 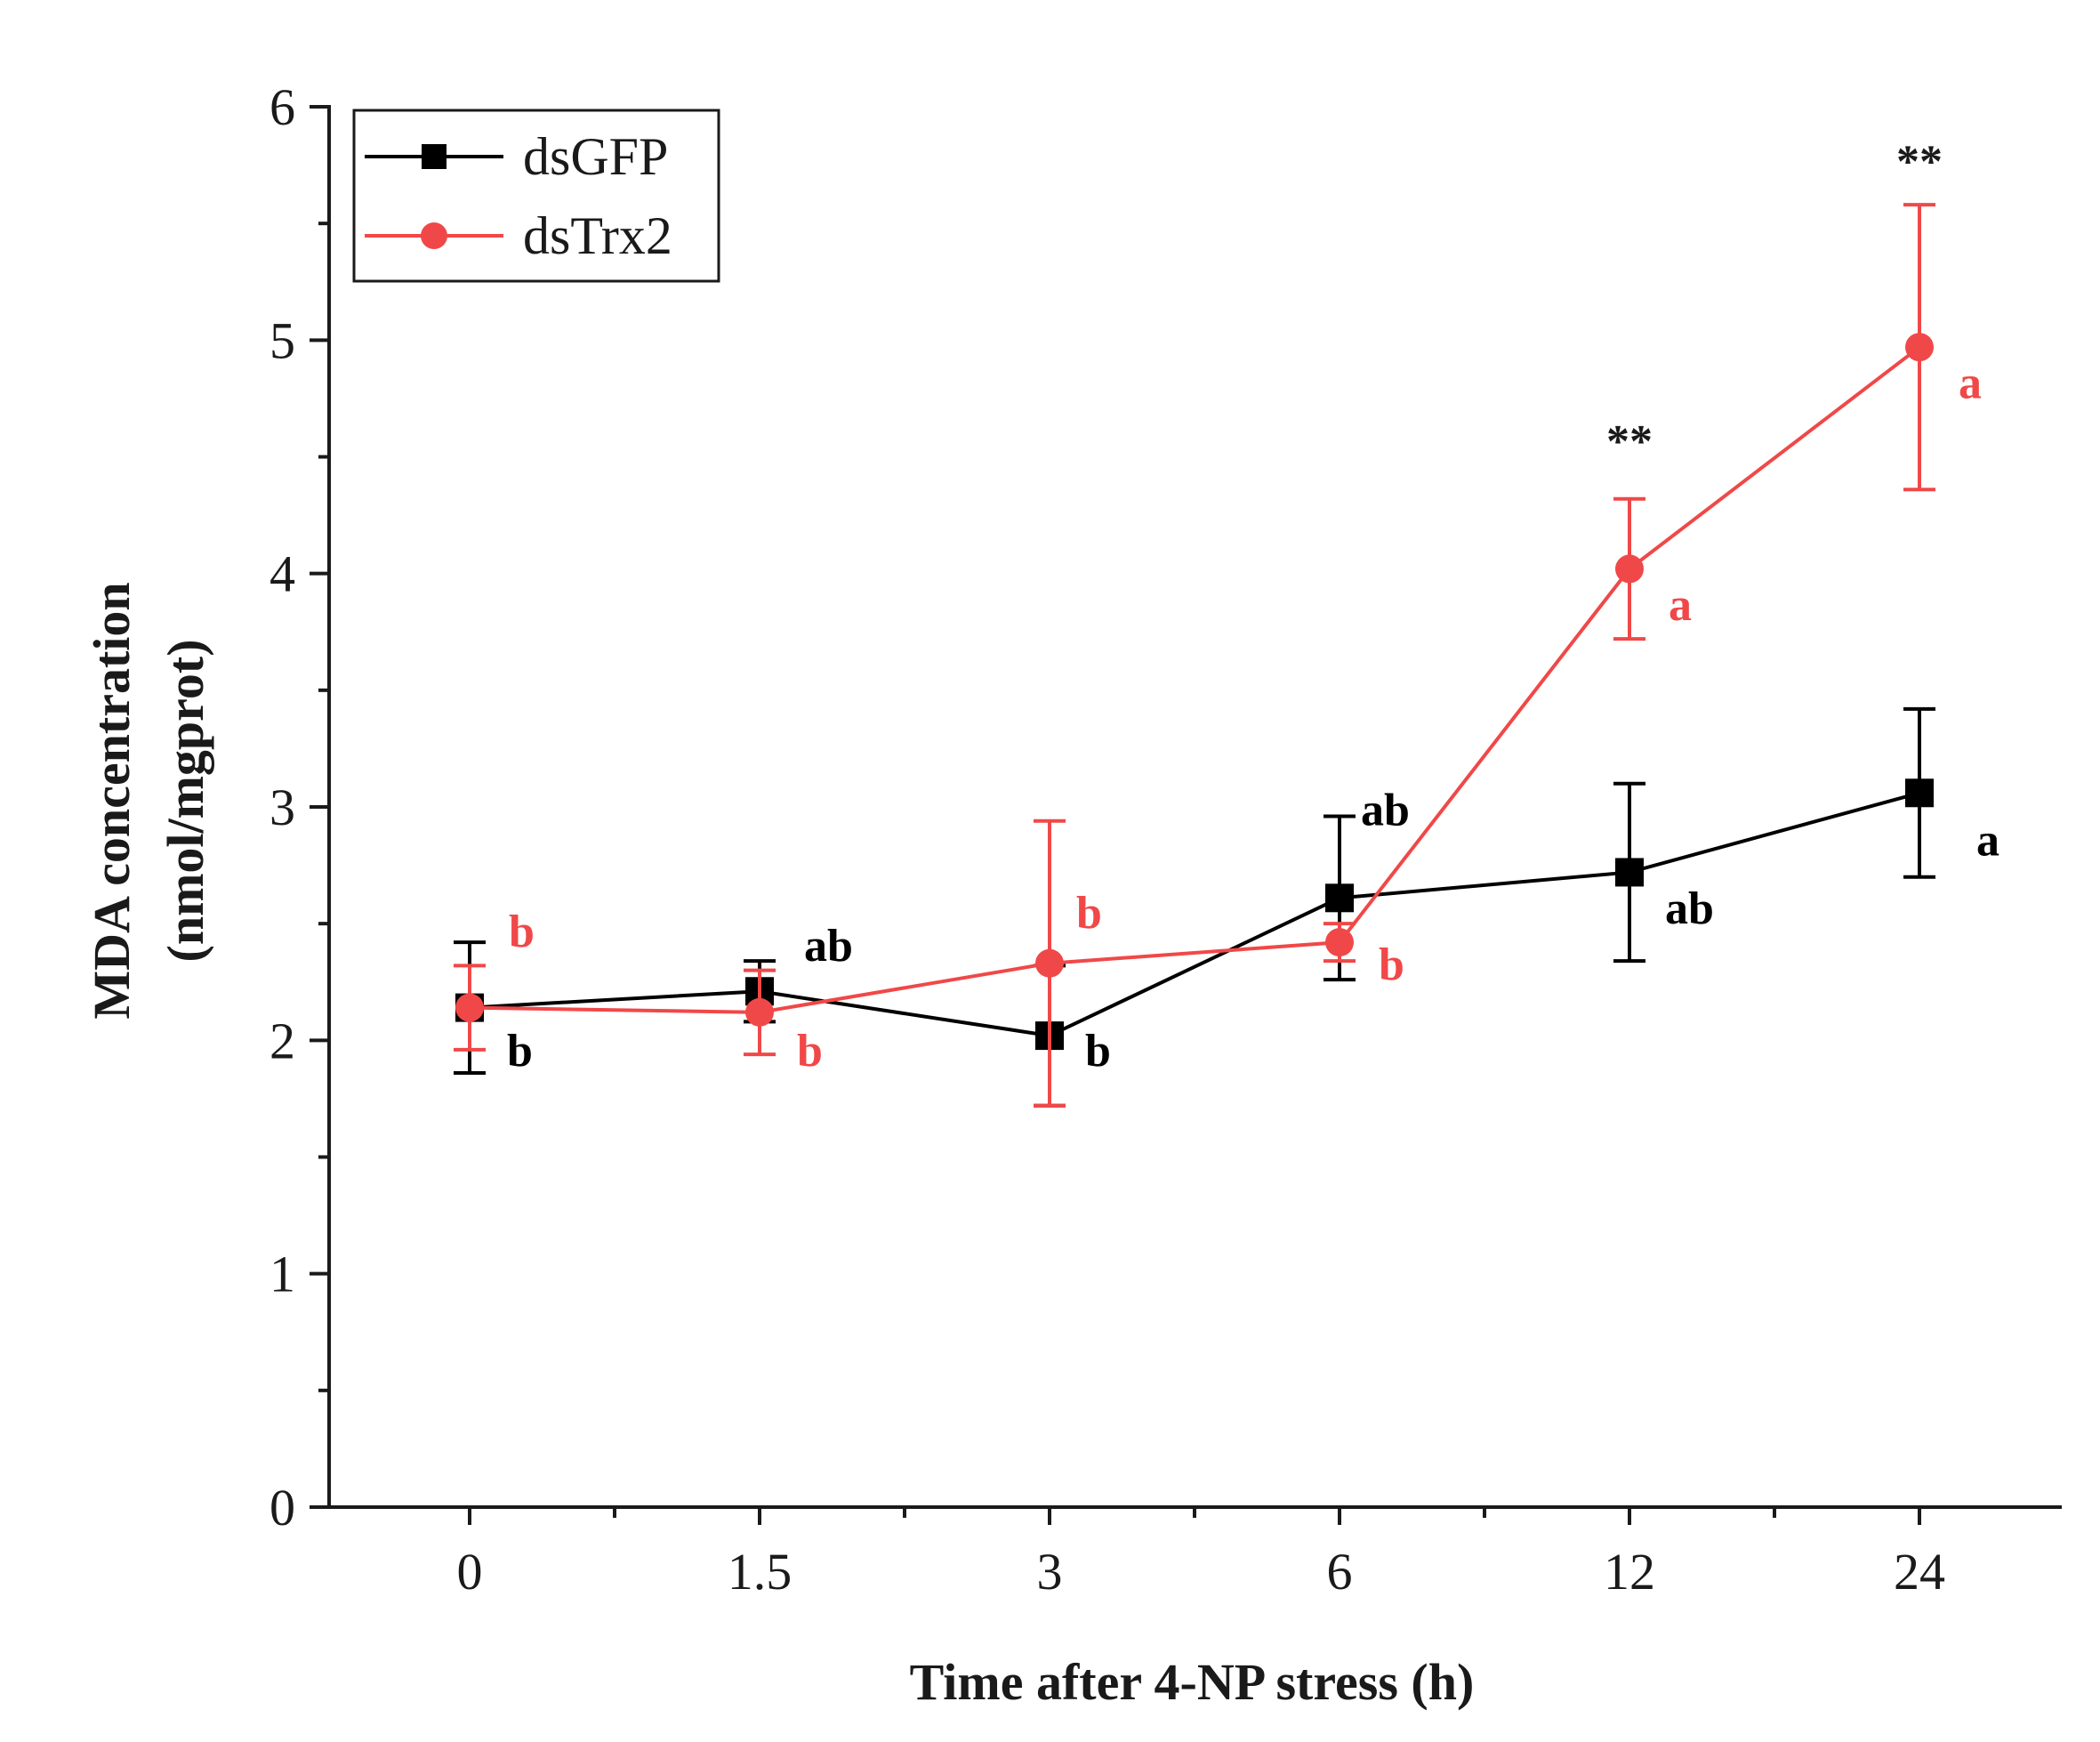 What do you see at coordinates (1391, 965) in the screenshot?
I see `letter-dstrx2-6: b` at bounding box center [1391, 965].